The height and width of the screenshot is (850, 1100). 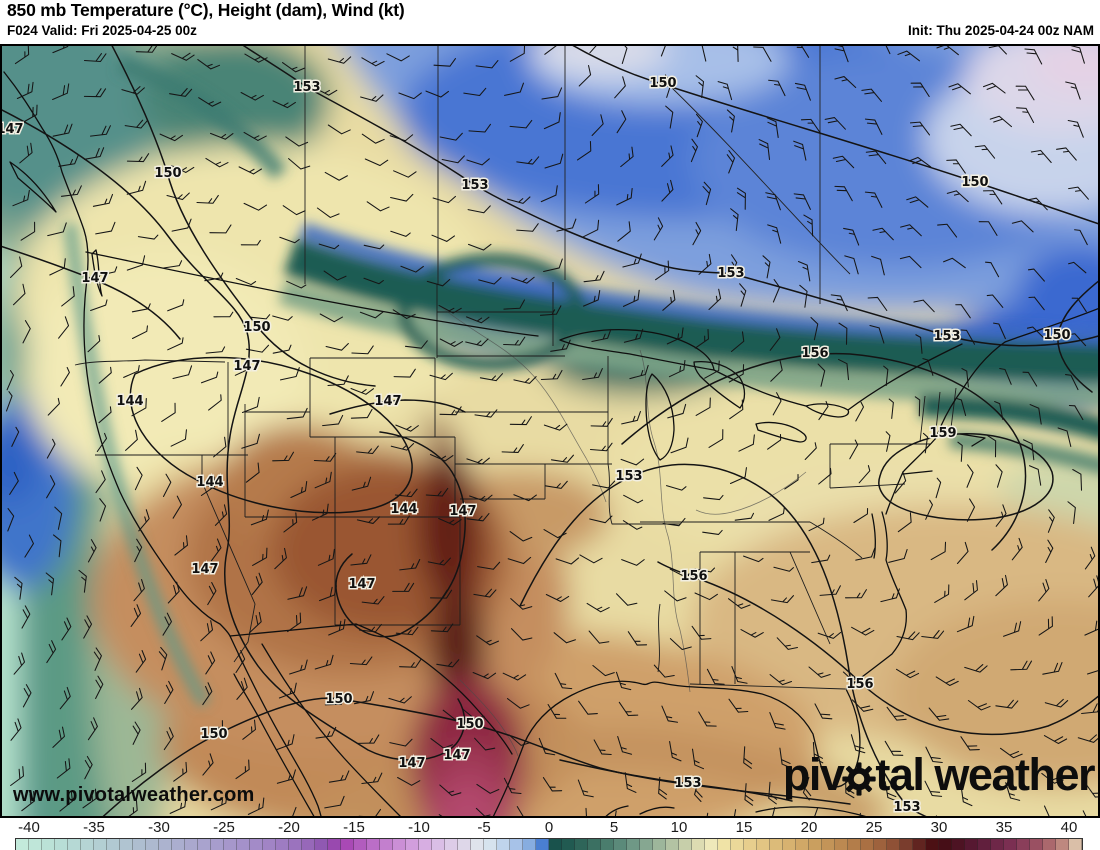 I want to click on contour-label: 153, so click(x=946, y=336).